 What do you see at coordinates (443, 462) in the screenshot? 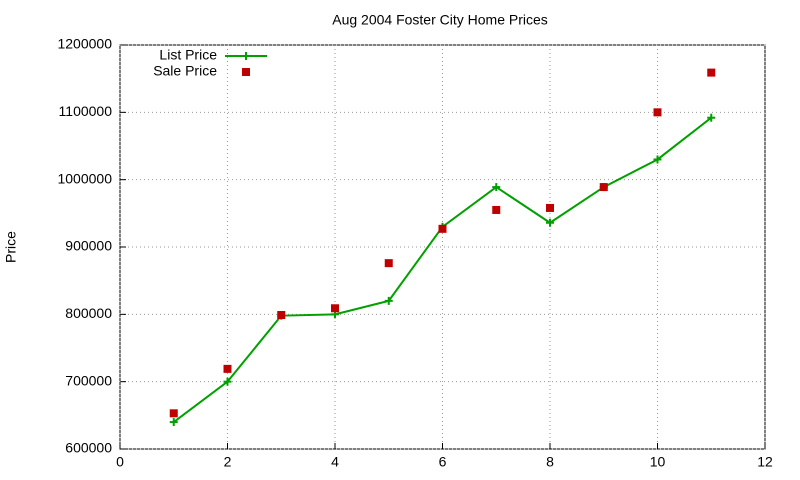
I see `x-tick-label: 6` at bounding box center [443, 462].